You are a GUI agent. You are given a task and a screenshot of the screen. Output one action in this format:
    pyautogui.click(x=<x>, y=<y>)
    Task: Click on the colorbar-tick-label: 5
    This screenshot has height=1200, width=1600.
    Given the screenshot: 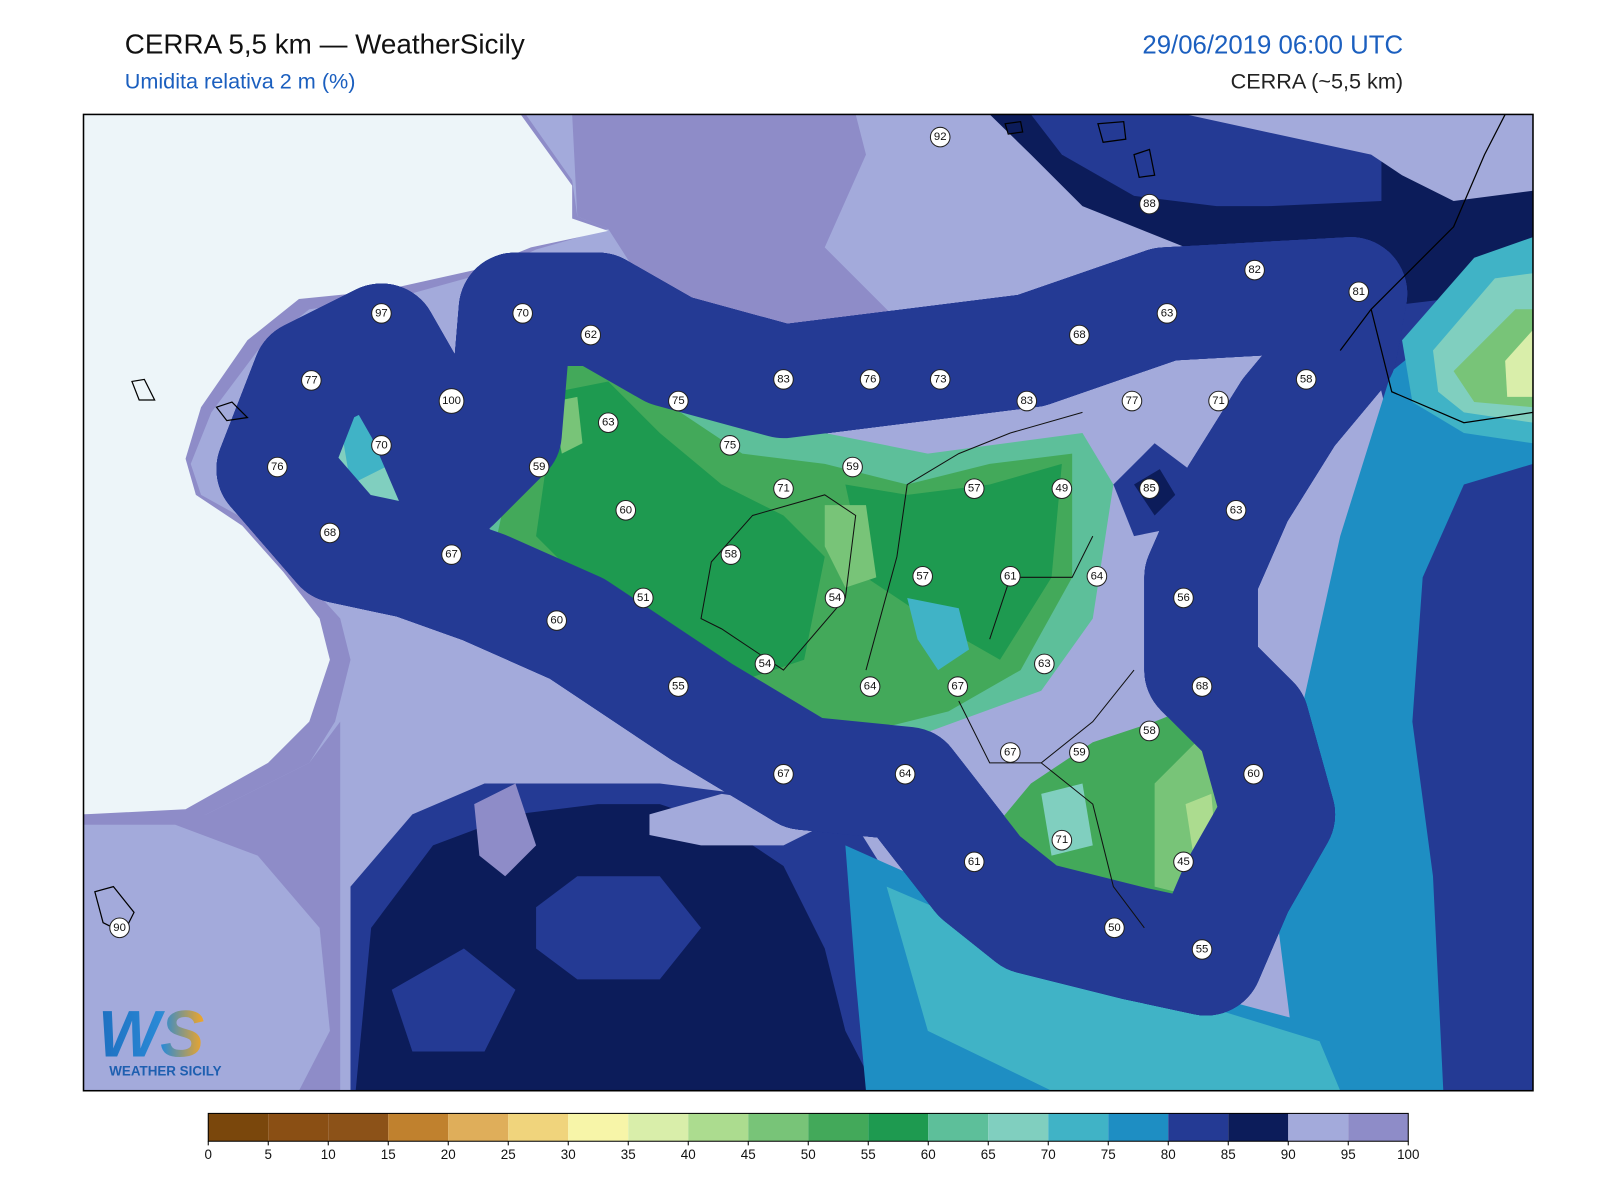 What is the action you would take?
    pyautogui.click(x=268, y=1154)
    